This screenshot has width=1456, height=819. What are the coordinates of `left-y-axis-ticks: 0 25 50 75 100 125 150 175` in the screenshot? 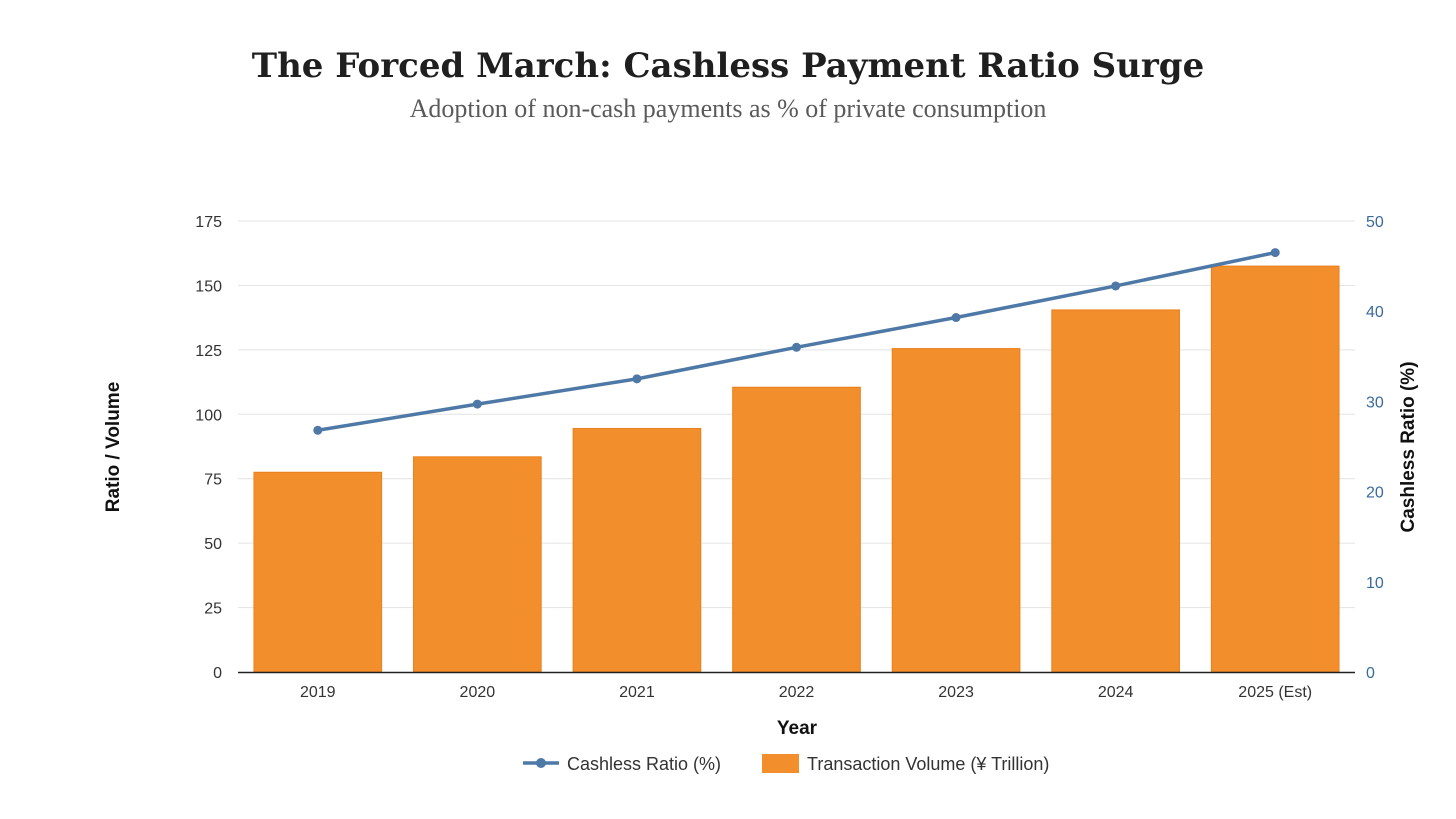 It's located at (208, 448).